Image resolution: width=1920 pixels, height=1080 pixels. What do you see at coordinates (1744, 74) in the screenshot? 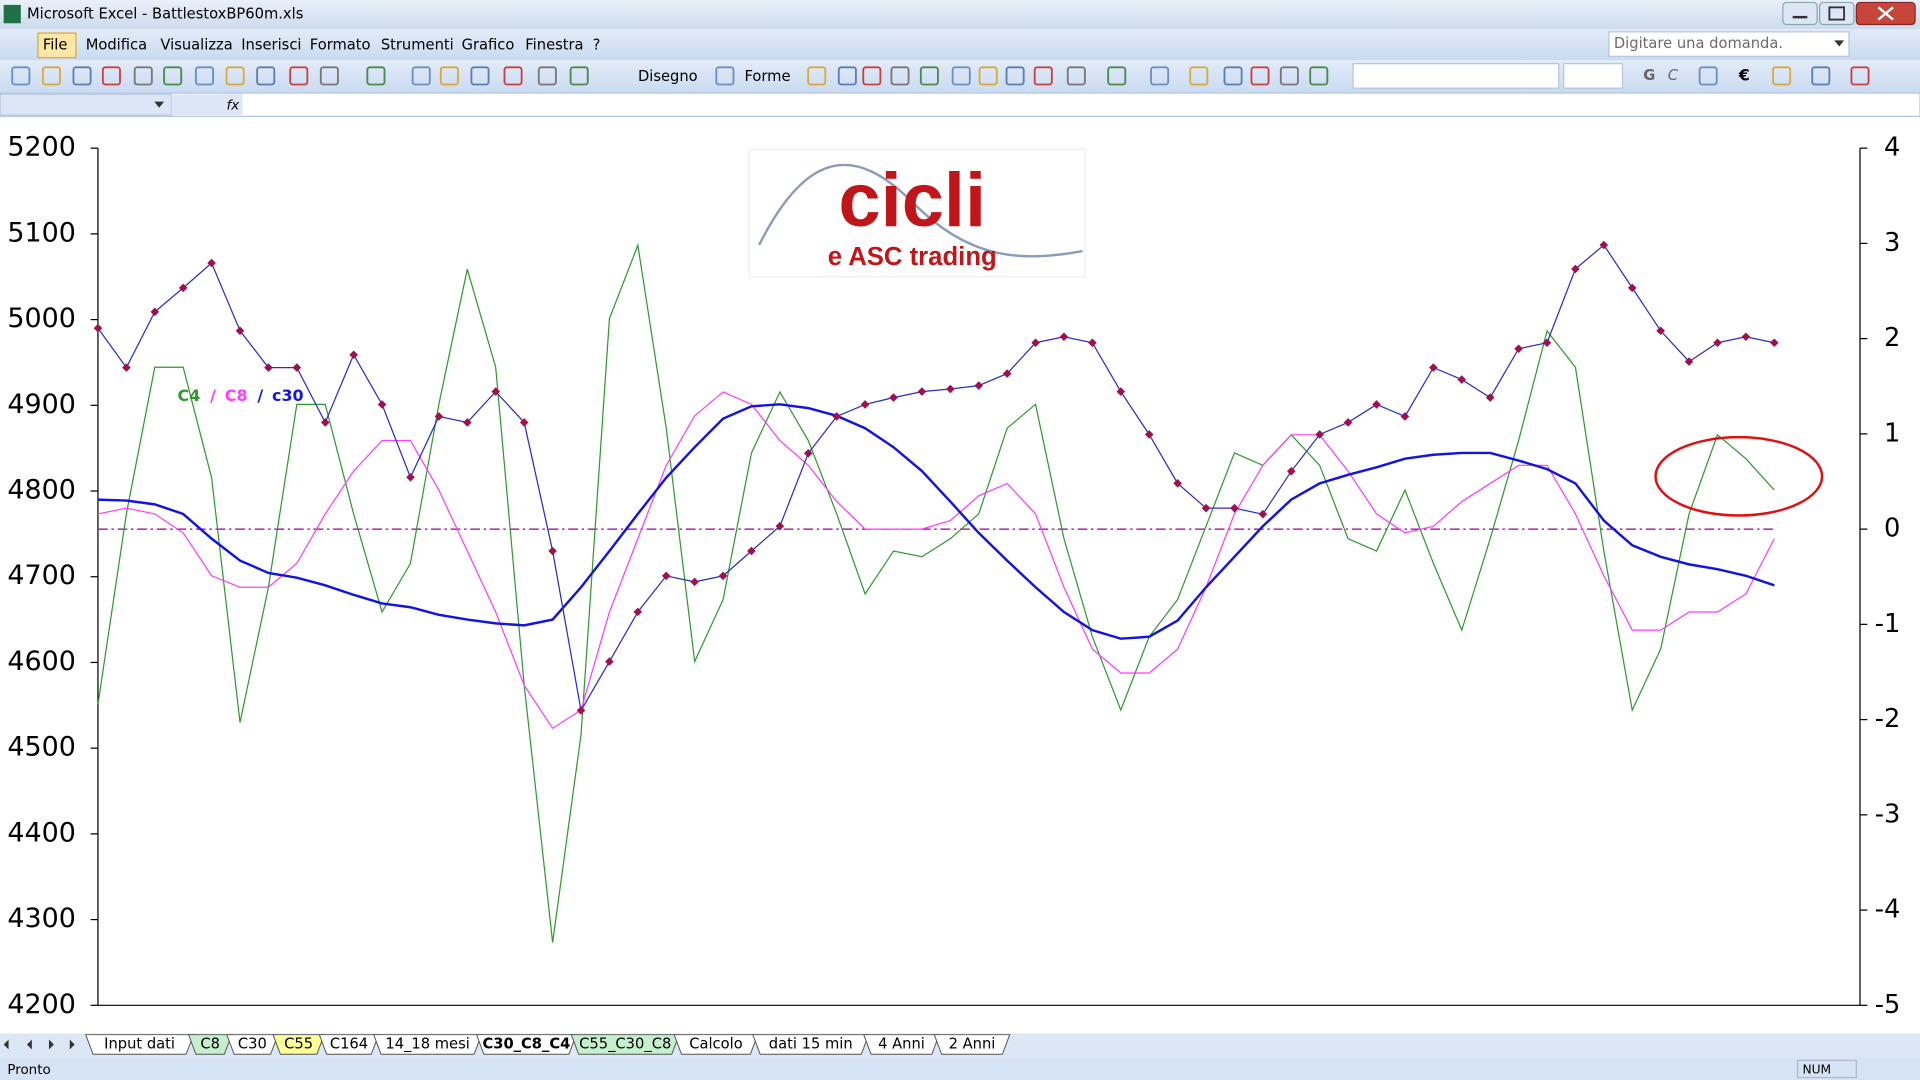
I see `euro-button: €` at bounding box center [1744, 74].